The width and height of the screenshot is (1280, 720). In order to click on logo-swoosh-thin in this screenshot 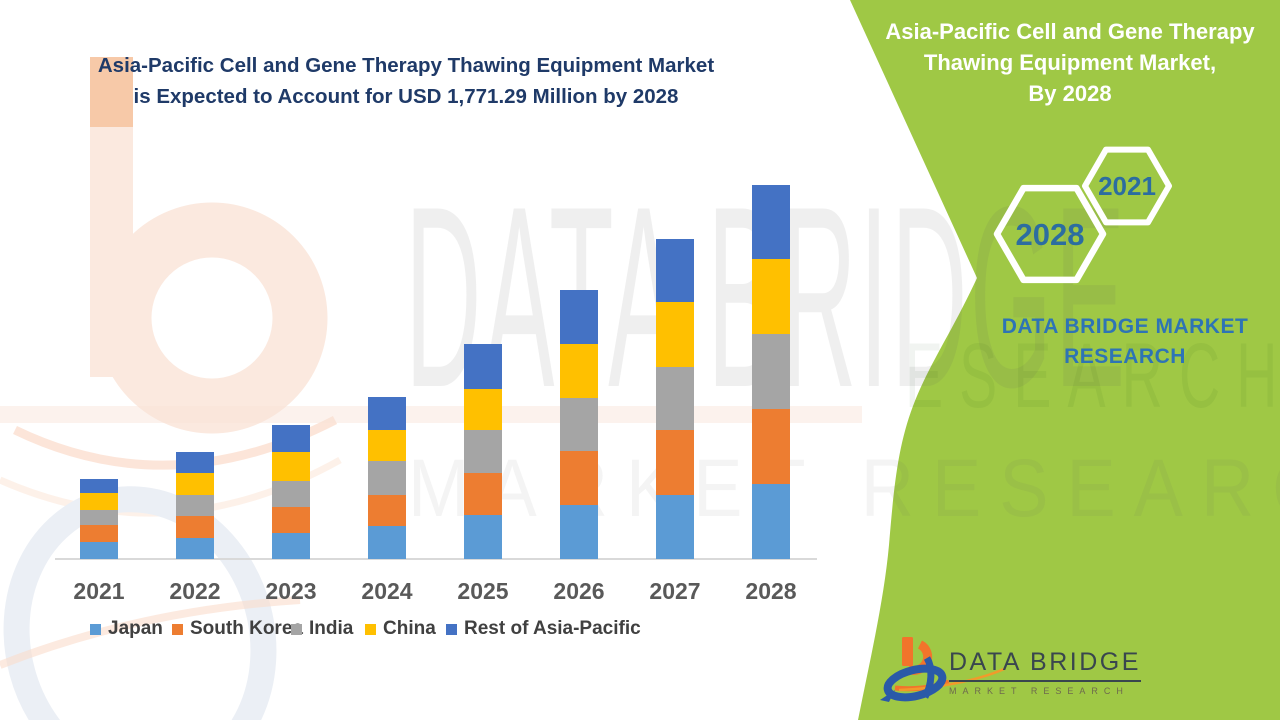, I will do `click(951, 679)`.